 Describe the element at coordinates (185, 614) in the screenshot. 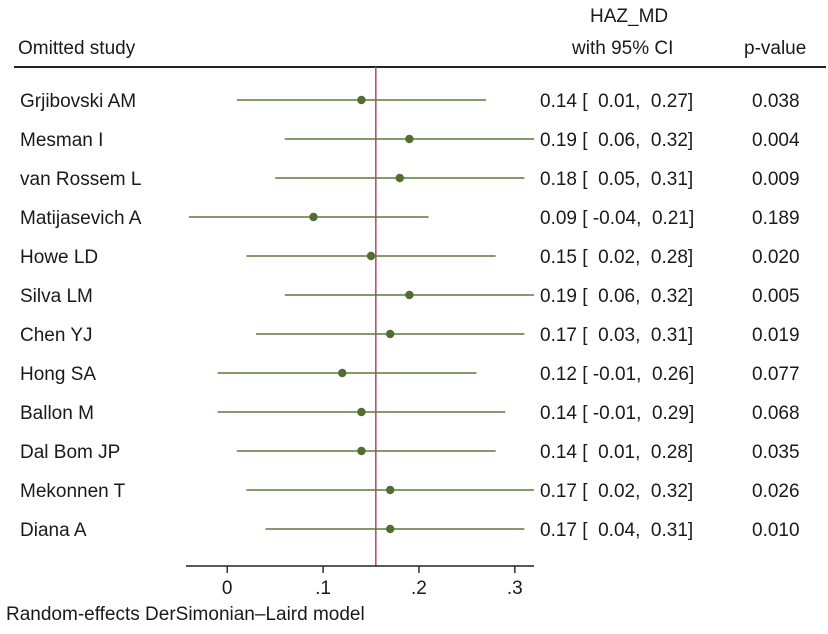

I see `model-footnote: Random-effects DerSimonian–Laird model` at that location.